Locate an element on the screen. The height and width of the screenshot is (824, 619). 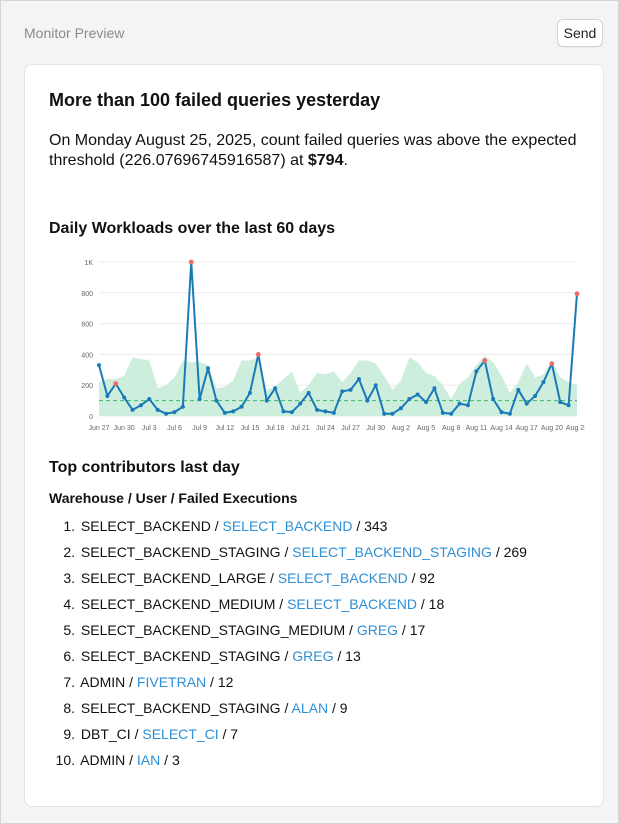
contributor-rank: 7. is located at coordinates (69, 682).